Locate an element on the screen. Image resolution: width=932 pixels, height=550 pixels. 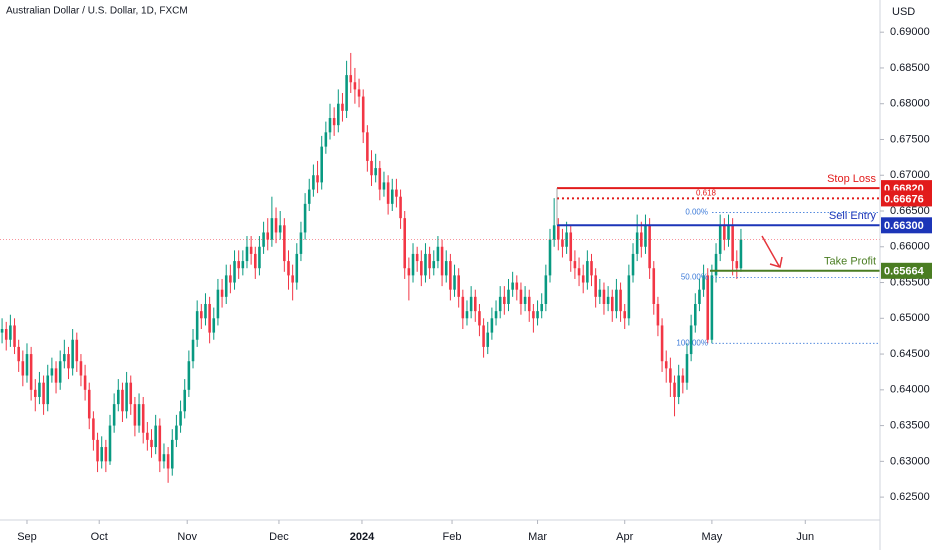
x-tick-label: May is located at coordinates (711, 537).